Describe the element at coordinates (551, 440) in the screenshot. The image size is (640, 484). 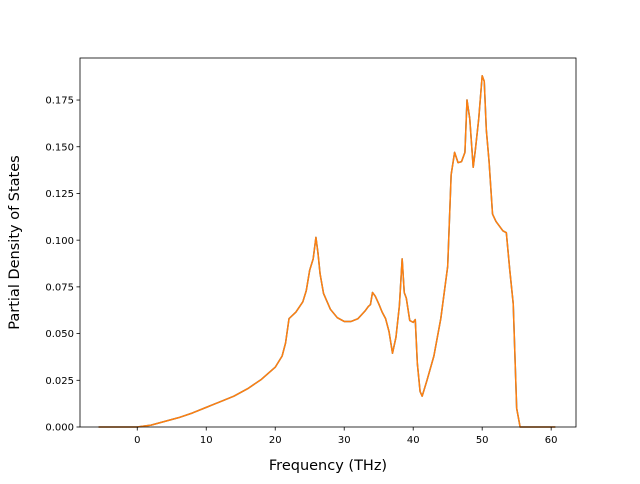
I see `x-tick-label: 60` at that location.